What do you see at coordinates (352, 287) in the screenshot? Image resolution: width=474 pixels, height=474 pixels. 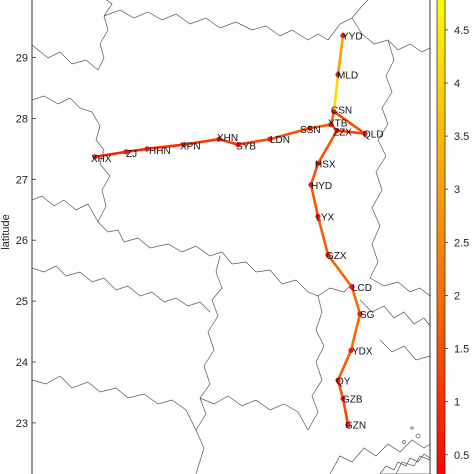 I see `station-dot-lcd` at bounding box center [352, 287].